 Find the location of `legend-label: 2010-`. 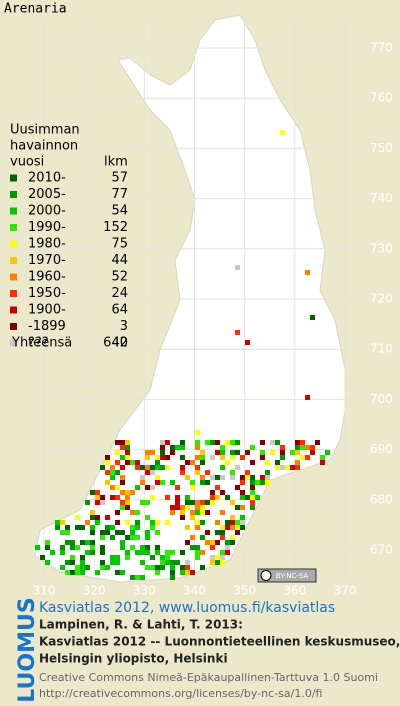

legend-label: 2010- is located at coordinates (47, 178).